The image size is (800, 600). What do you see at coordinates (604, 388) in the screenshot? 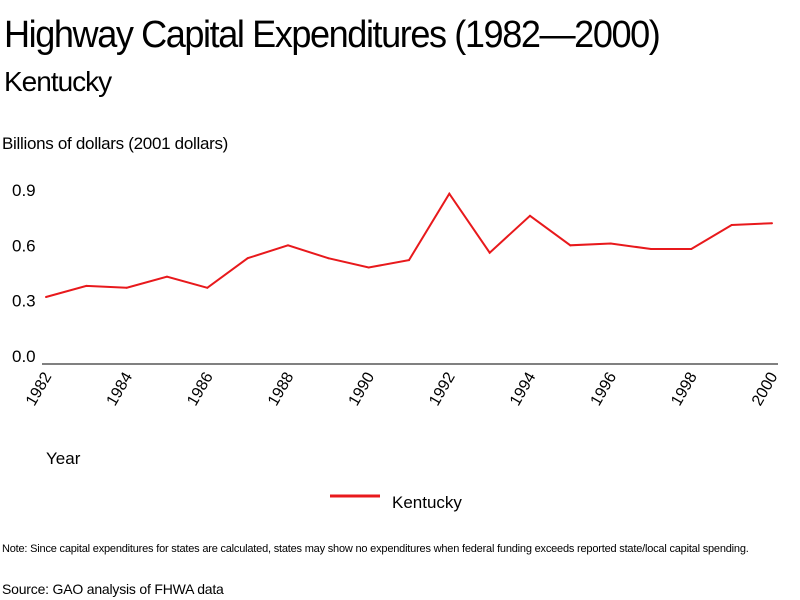
I see `x-tick-label: 1996` at bounding box center [604, 388].